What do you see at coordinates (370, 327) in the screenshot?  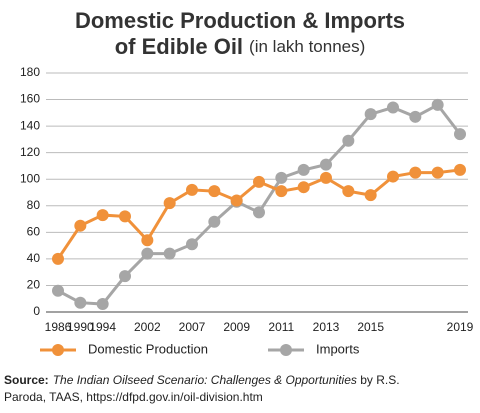 I see `x-tick-label: 2015` at bounding box center [370, 327].